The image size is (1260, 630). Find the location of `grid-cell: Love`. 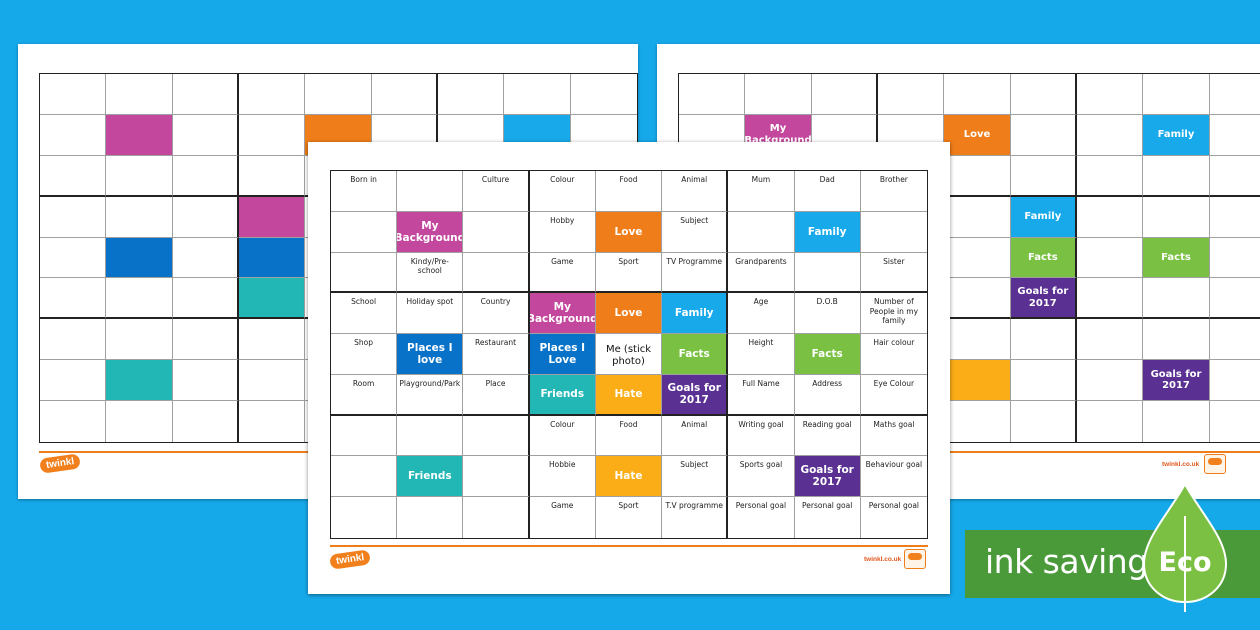

grid-cell: Love is located at coordinates (629, 314).